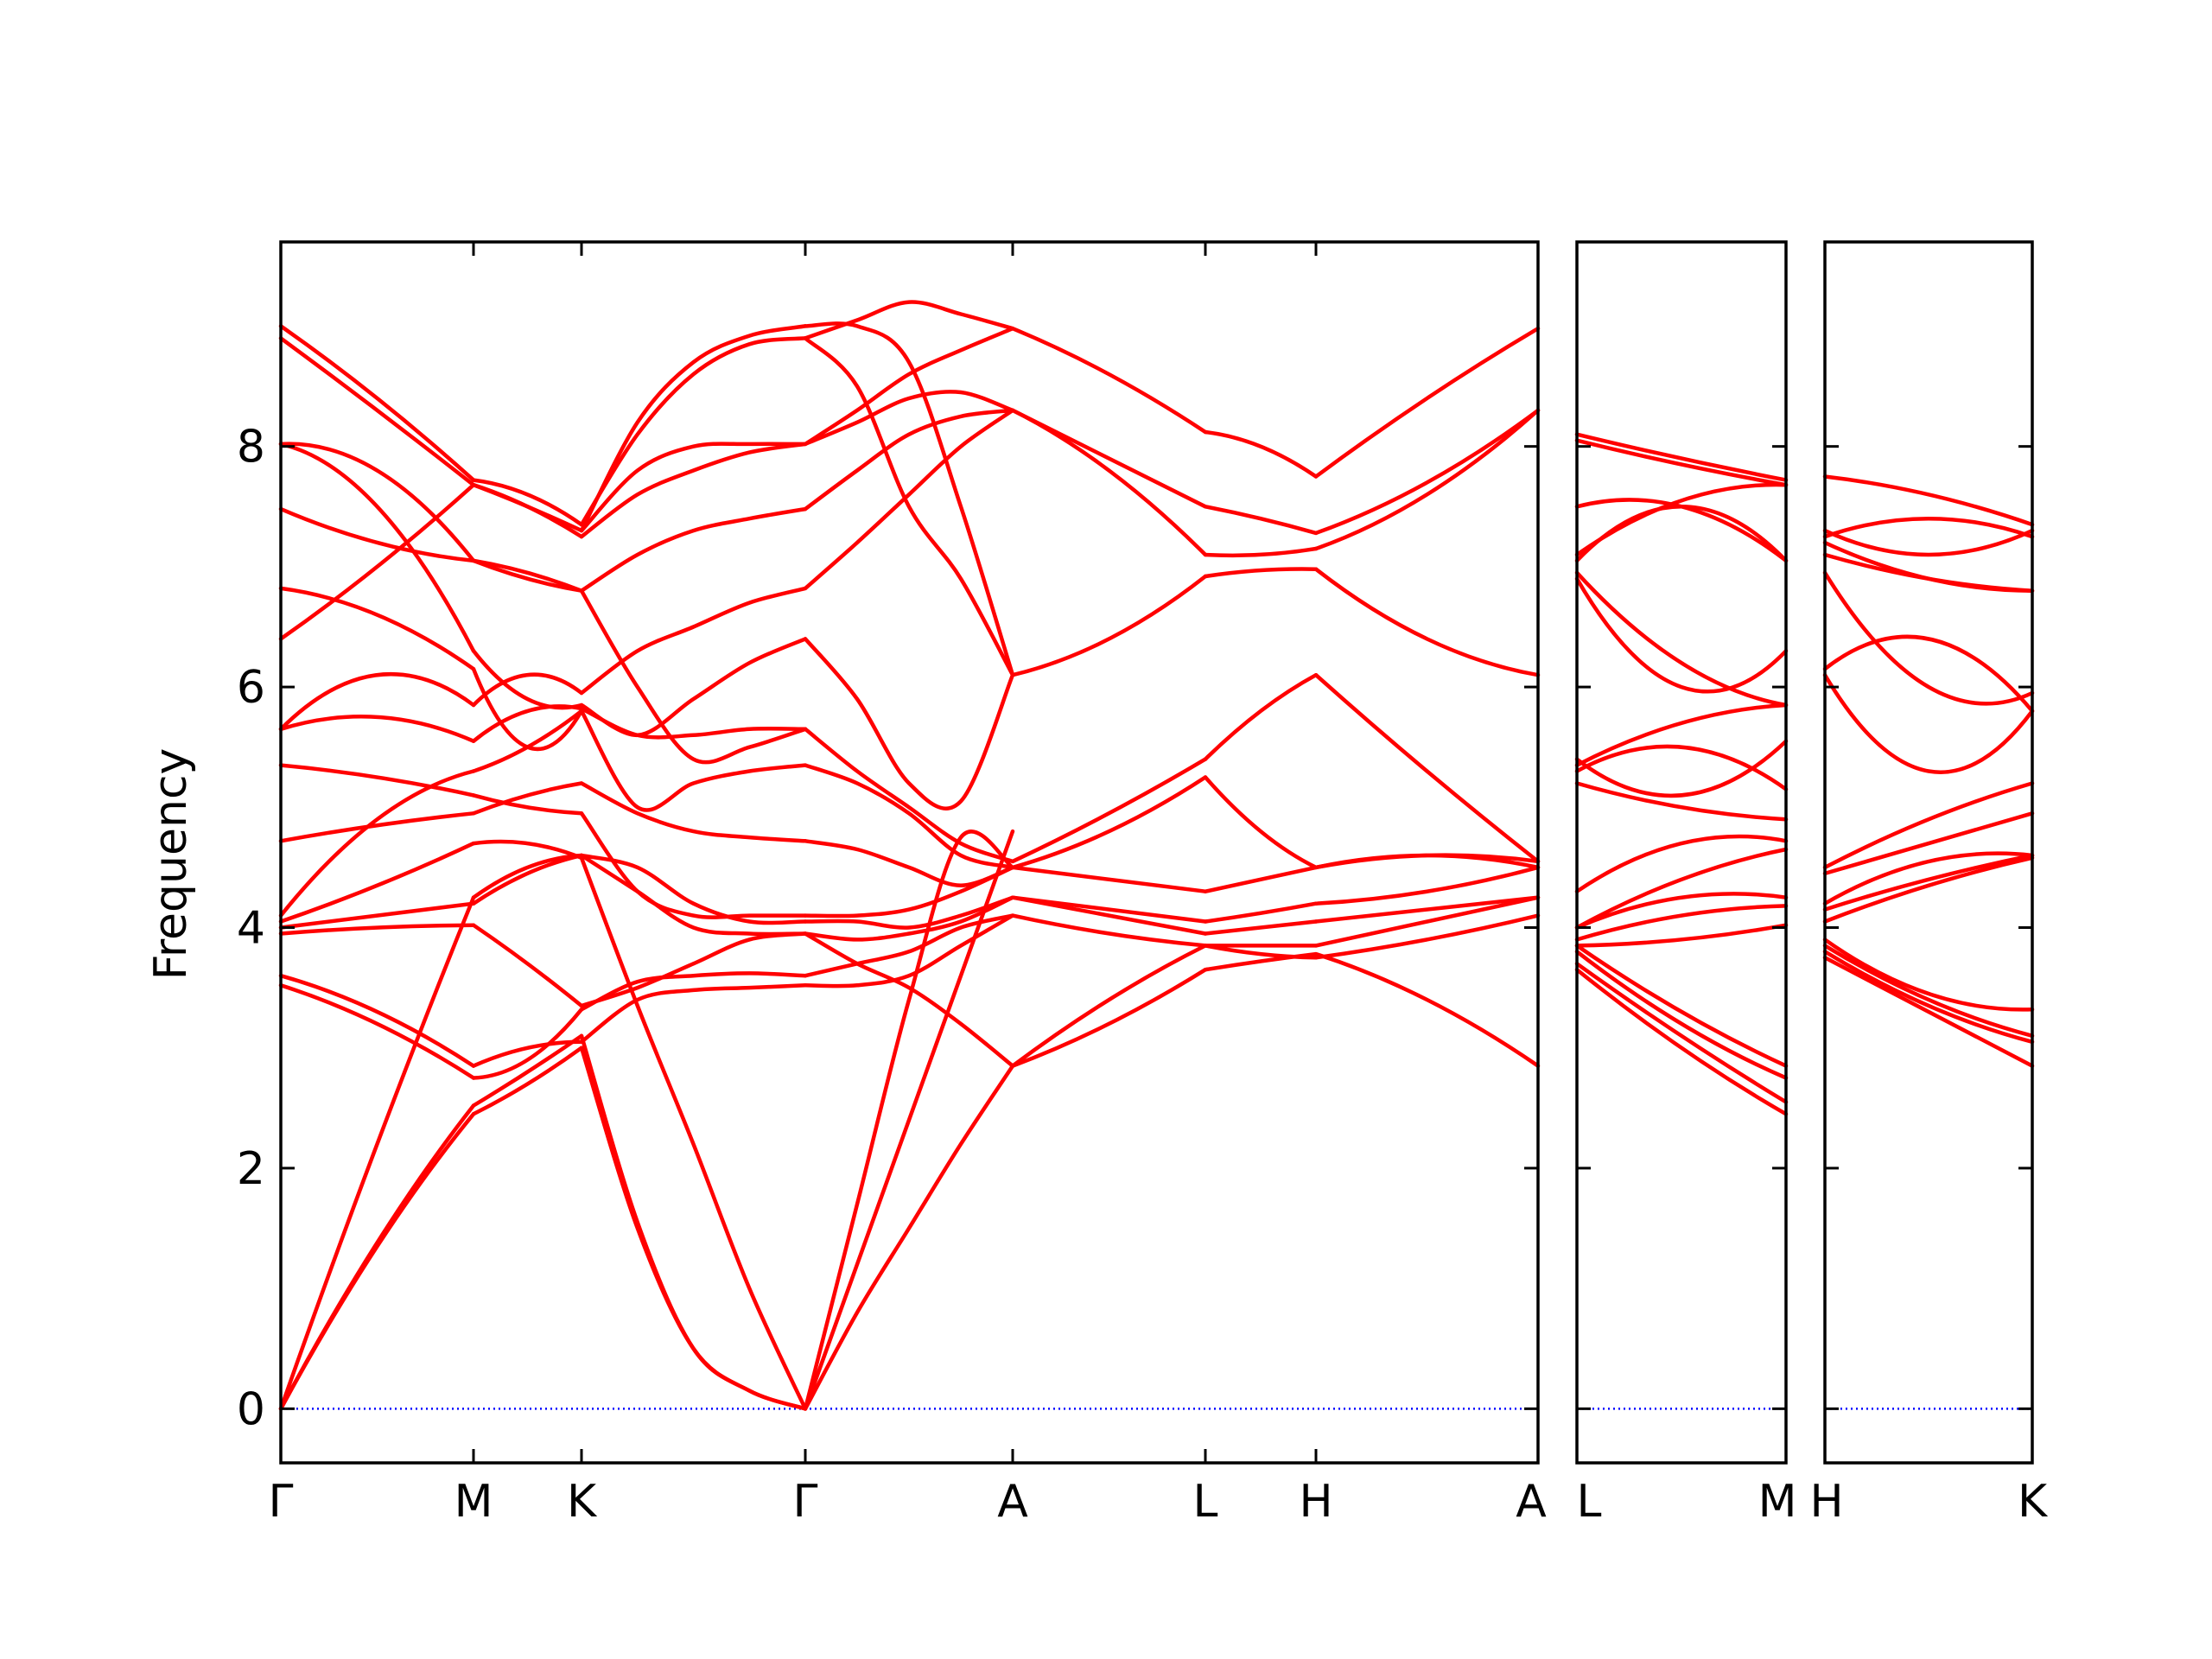 This screenshot has width=2212, height=1659. I want to click on y-tick-label: 2, so click(251, 1169).